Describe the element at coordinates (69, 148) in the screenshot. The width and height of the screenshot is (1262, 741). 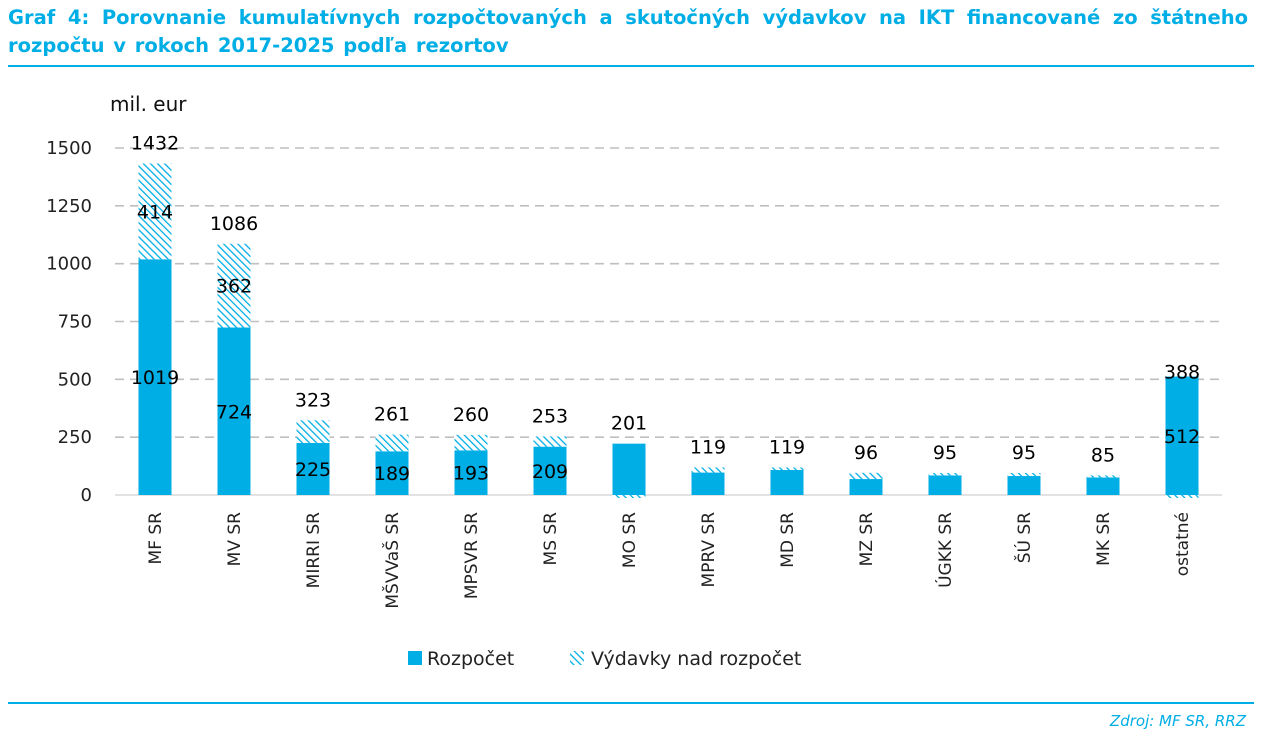
I see `y-tick-label: 1500` at that location.